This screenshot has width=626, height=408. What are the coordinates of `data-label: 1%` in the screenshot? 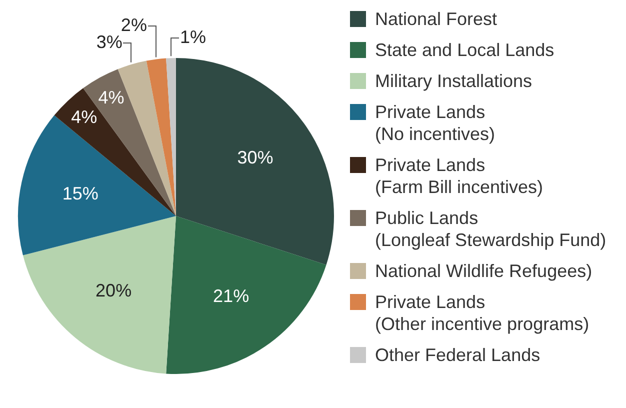 It's located at (193, 36).